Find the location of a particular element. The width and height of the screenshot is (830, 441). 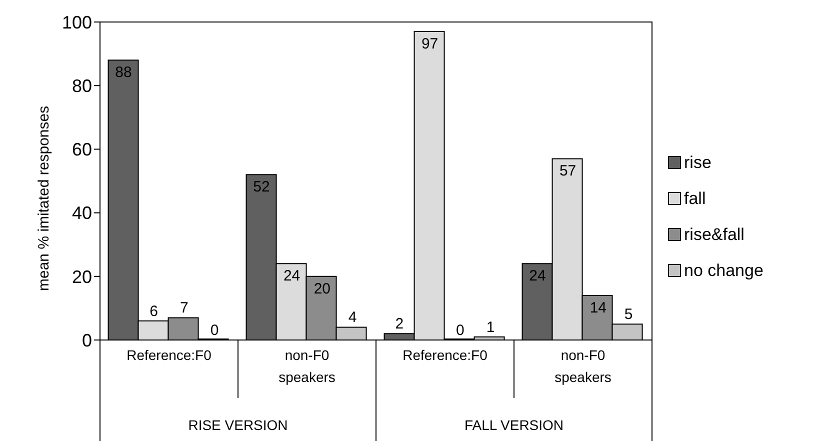

data-label: 57 is located at coordinates (567, 171).